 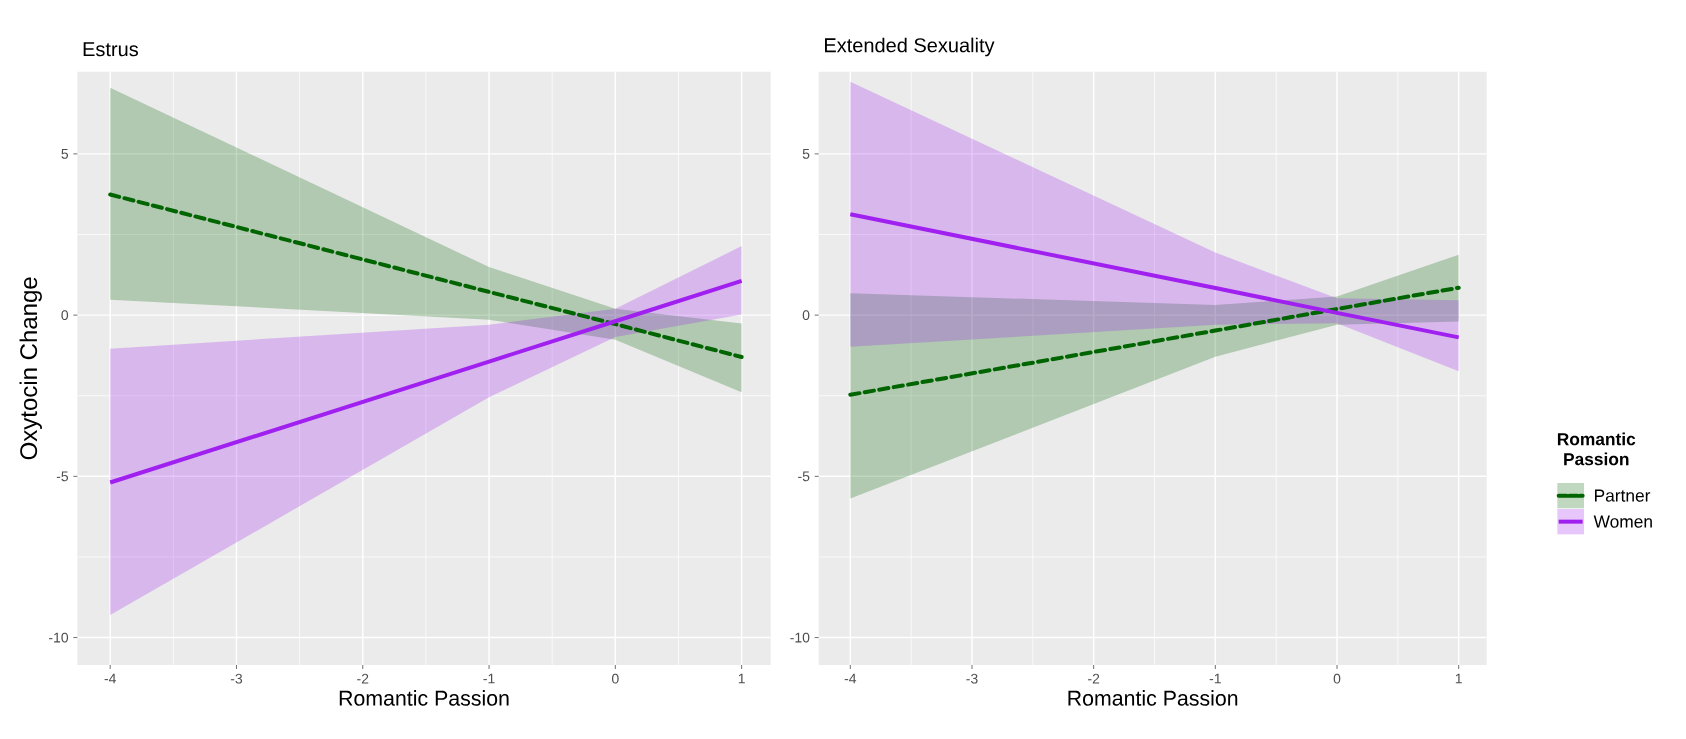 I want to click on legend-label: Women, so click(x=1622, y=521).